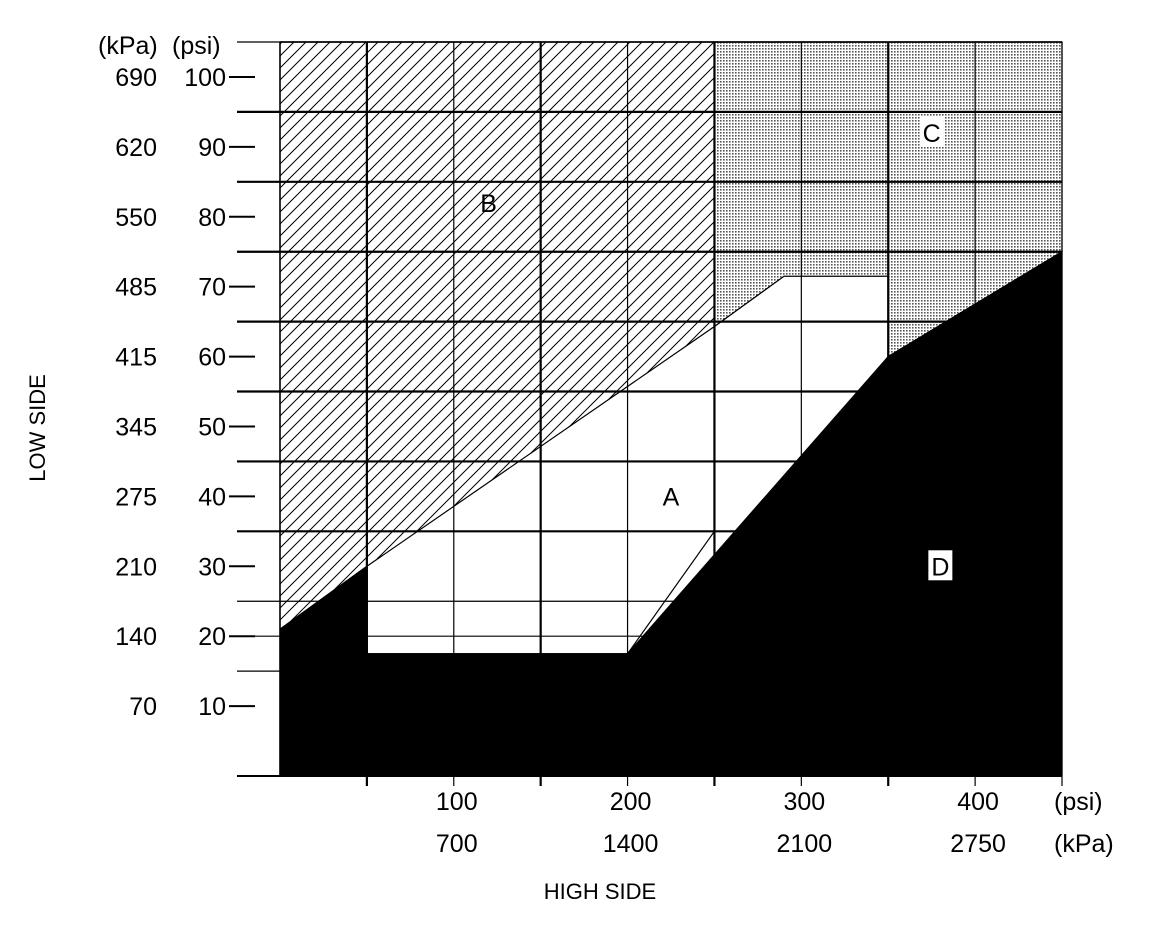 This screenshot has height=932, width=1152. What do you see at coordinates (212, 218) in the screenshot?
I see `y-tick-label-psi: 80` at bounding box center [212, 218].